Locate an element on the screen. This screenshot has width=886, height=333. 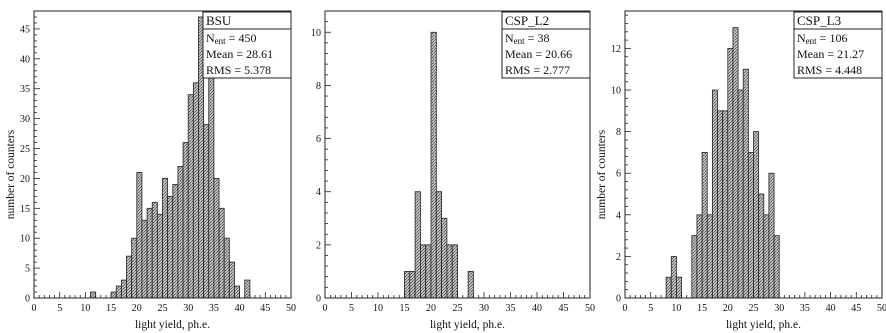
y-tick-label: 4 is located at coordinates (318, 192).